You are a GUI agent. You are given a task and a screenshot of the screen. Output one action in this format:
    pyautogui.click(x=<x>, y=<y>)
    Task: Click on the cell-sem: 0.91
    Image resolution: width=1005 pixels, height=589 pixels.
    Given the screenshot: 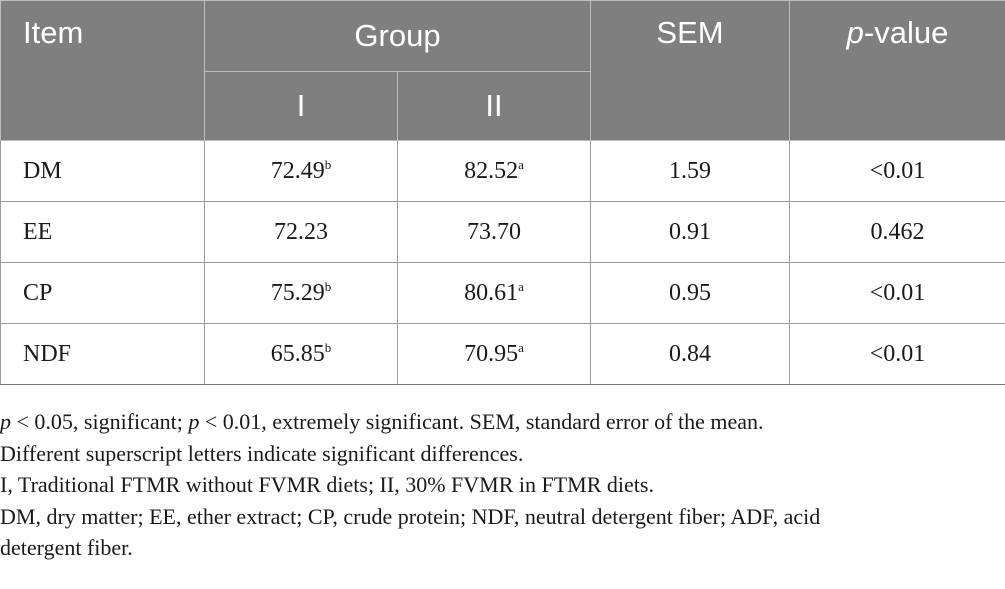 What is the action you would take?
    pyautogui.click(x=690, y=232)
    